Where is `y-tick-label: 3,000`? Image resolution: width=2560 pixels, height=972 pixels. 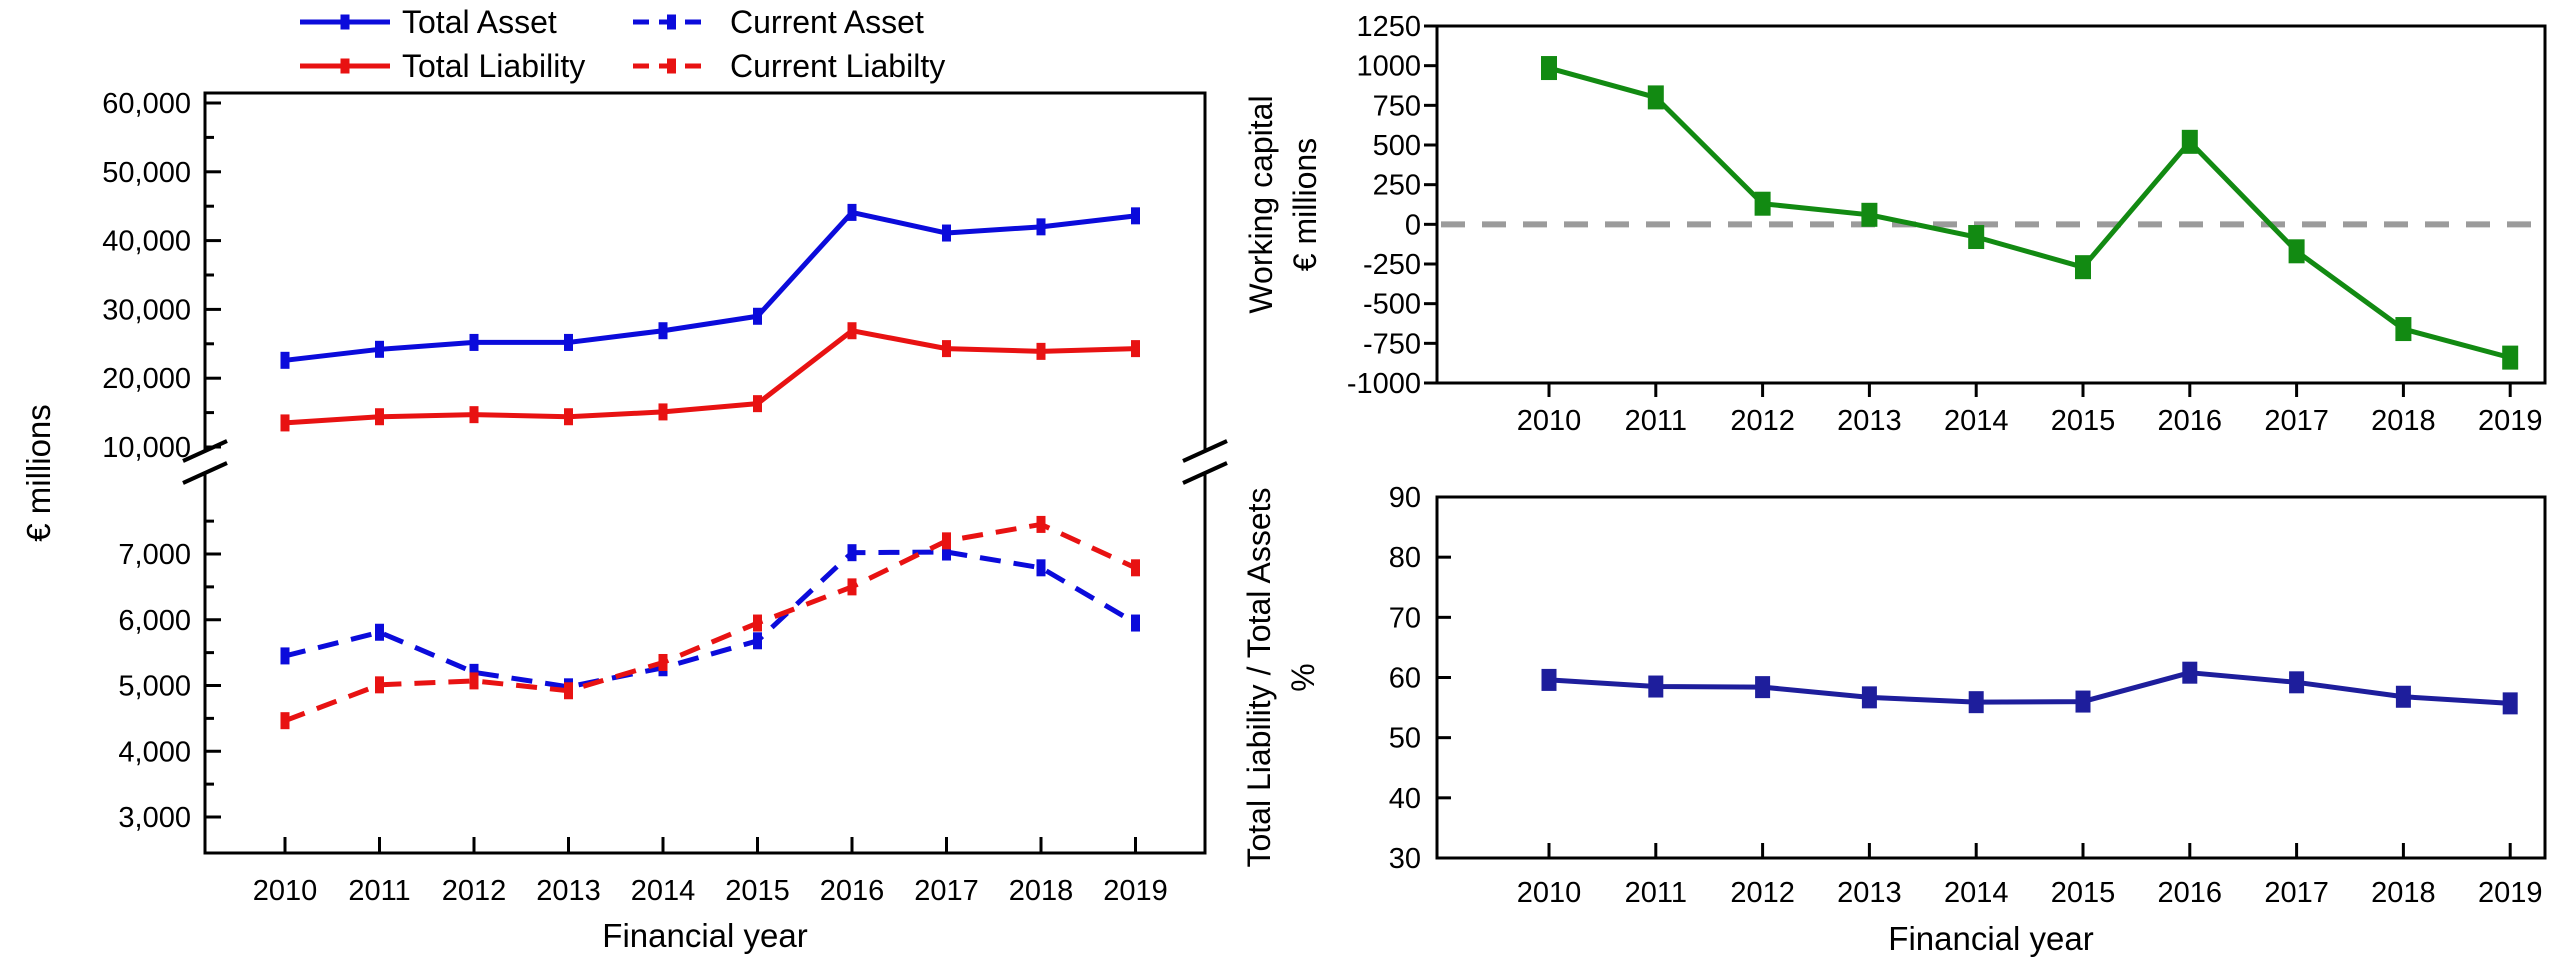
y-tick-label: 3,000 is located at coordinates (154, 818).